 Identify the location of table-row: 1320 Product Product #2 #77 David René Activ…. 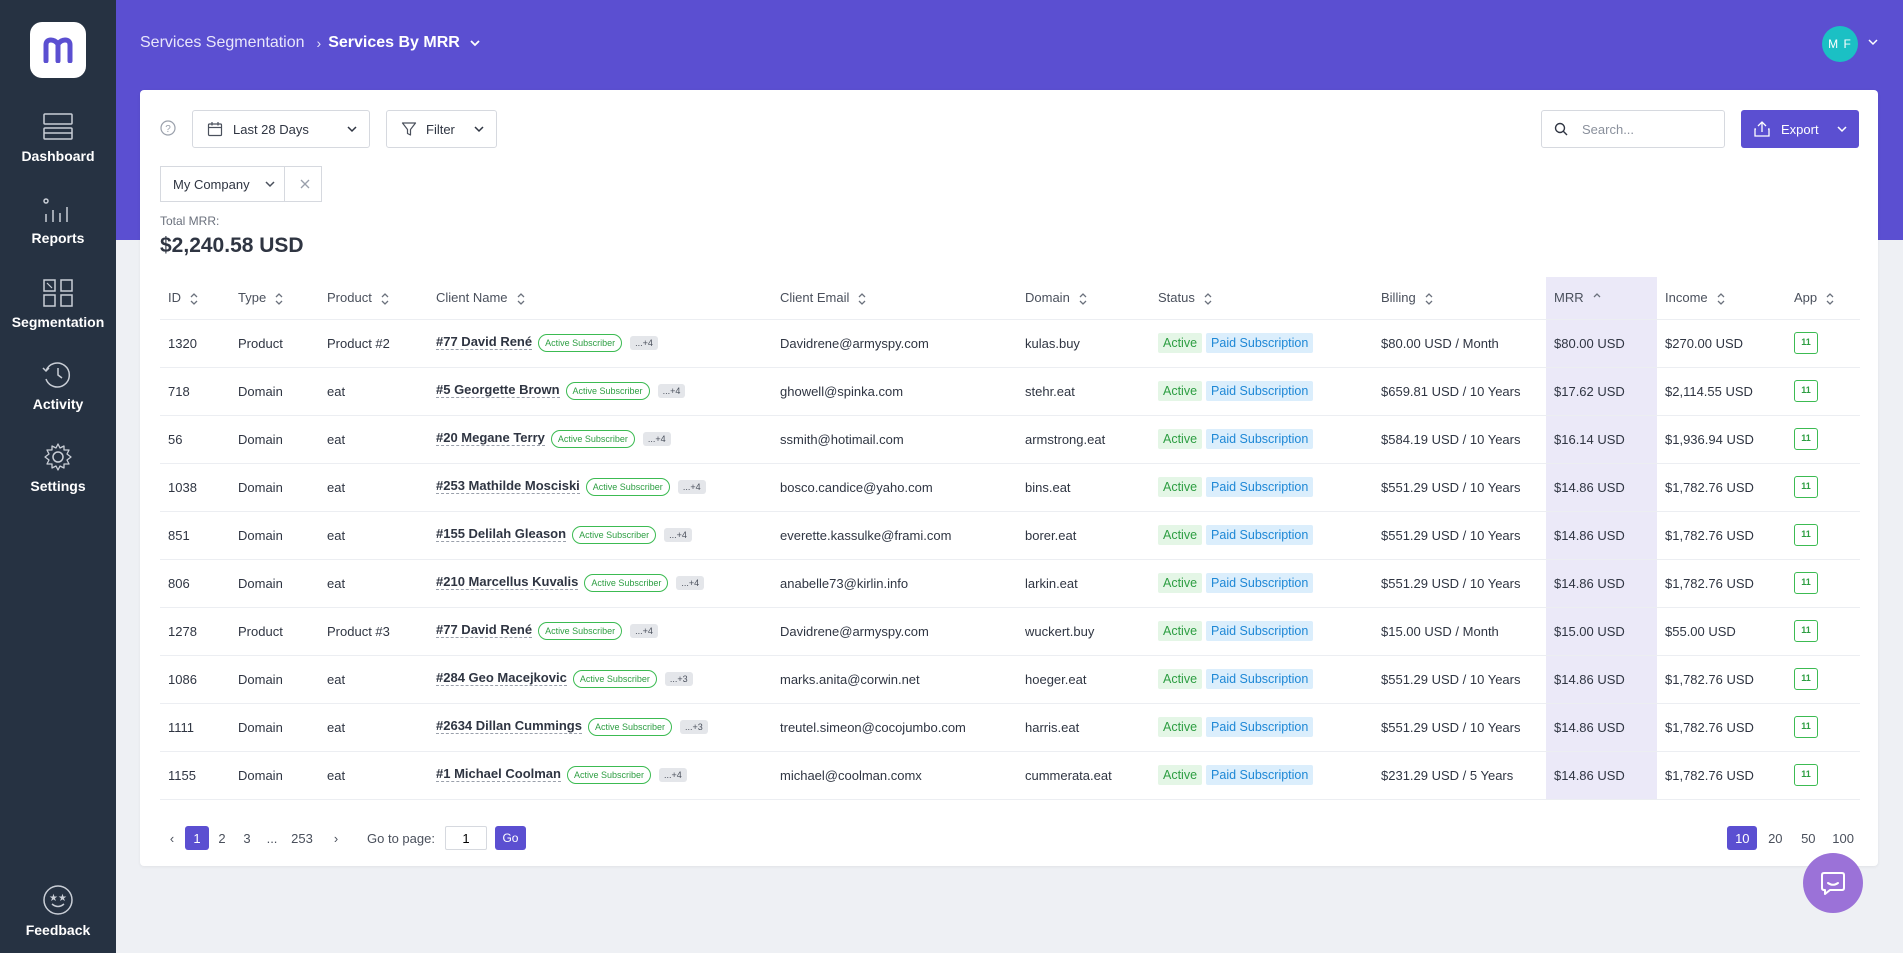
(1010, 342).